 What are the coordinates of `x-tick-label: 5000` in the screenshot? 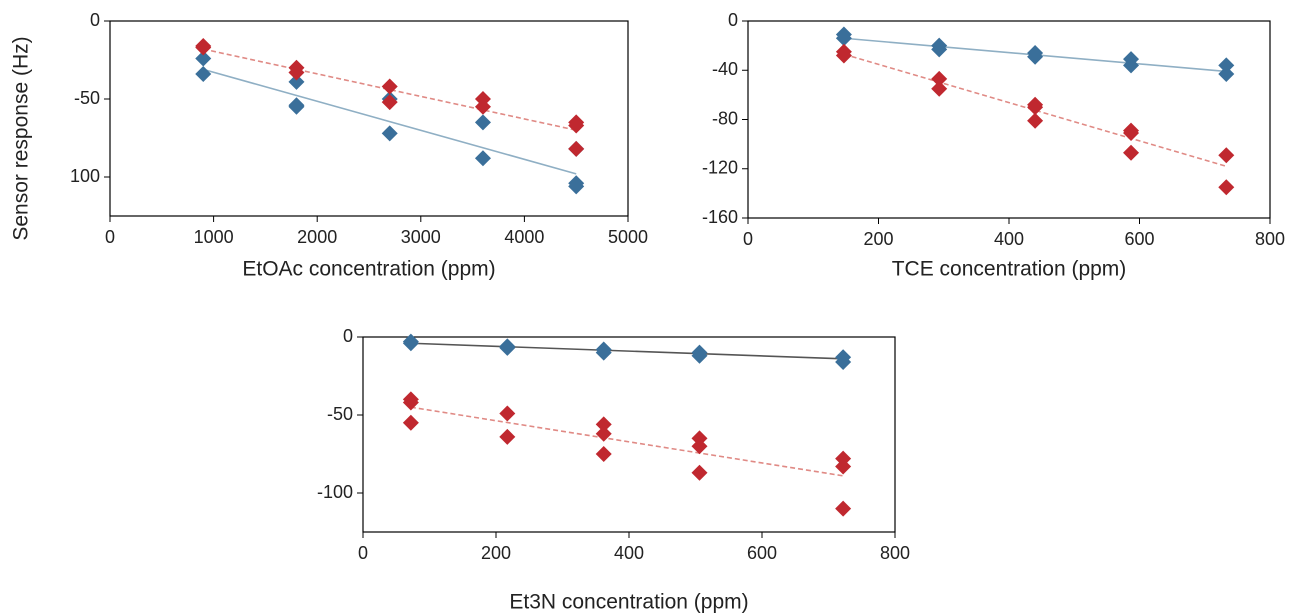 It's located at (628, 237).